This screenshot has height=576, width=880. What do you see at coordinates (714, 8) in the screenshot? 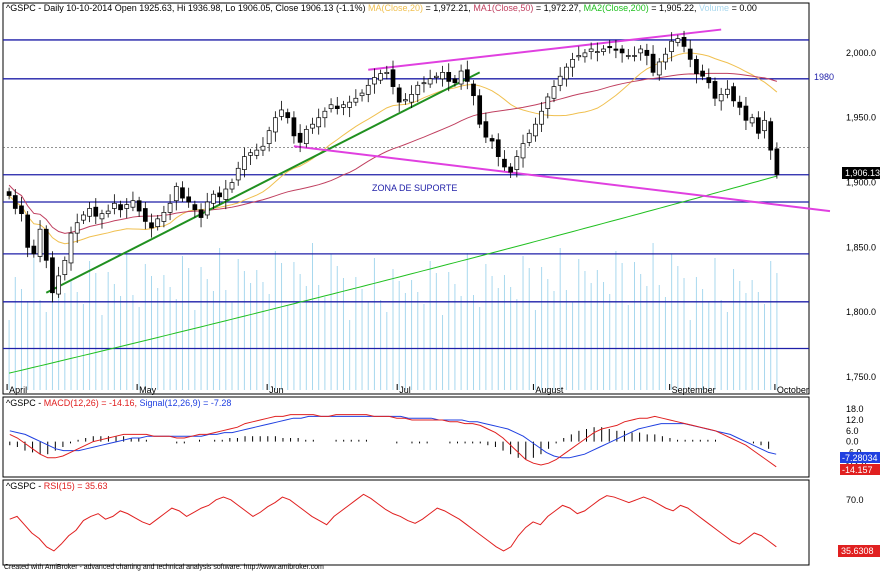
I see `volume-legend: Volume` at bounding box center [714, 8].